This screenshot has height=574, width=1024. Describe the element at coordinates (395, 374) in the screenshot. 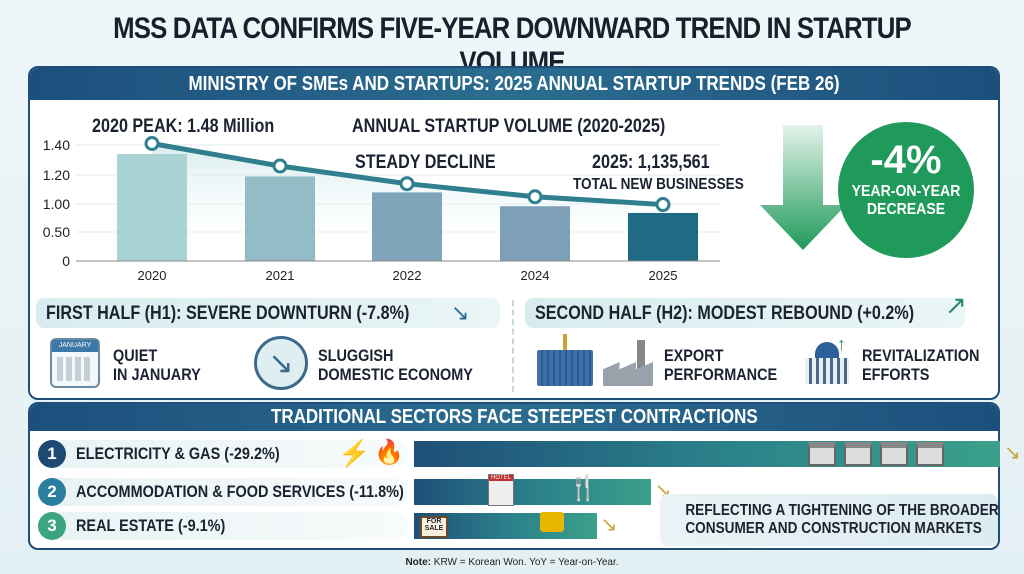

I see `item-line: DOMESTIC ECONOMY` at that location.